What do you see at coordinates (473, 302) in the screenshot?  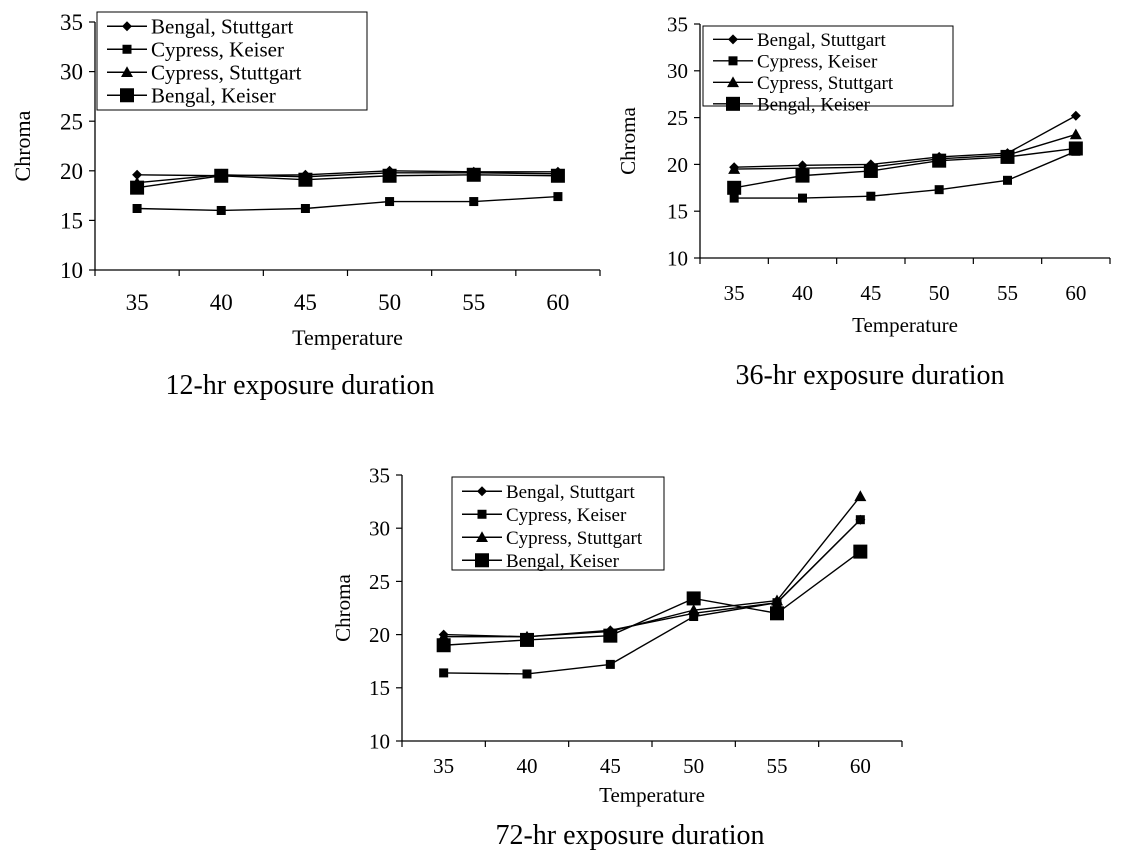 I see `x-tick-label: 55` at bounding box center [473, 302].